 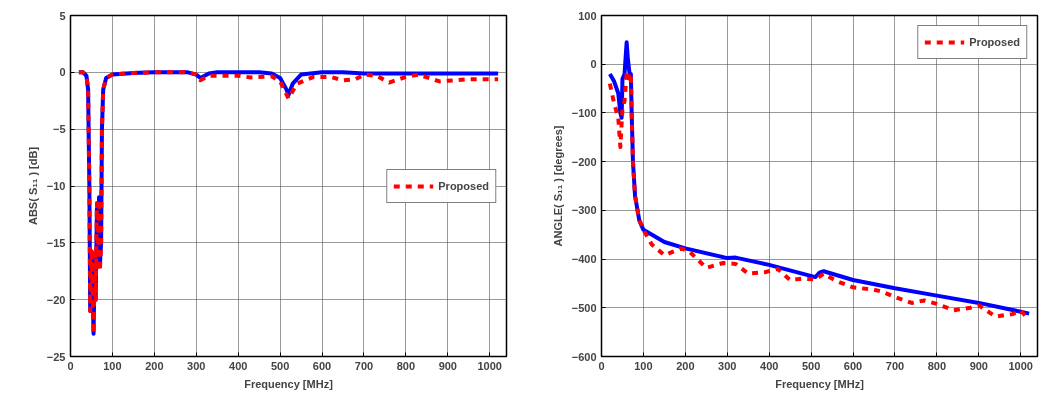 I want to click on y-tick-label: −20, so click(x=56, y=299).